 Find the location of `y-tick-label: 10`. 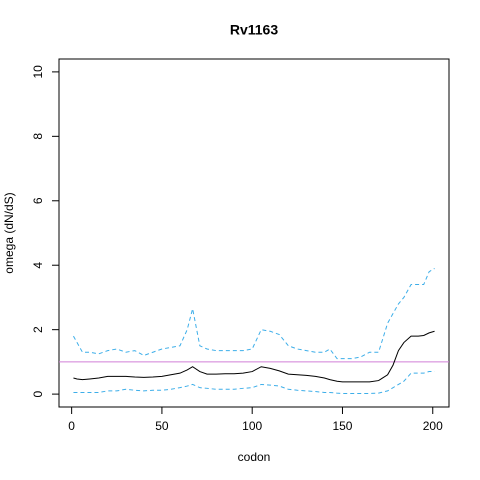

y-tick-label: 10 is located at coordinates (38, 72).